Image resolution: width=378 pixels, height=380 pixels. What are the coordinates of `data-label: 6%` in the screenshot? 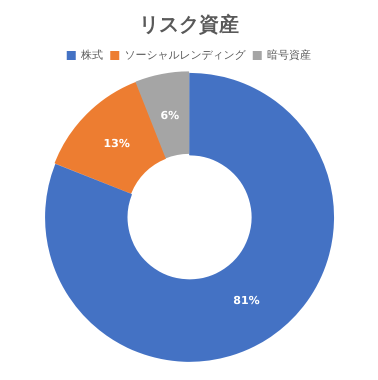 It's located at (170, 115).